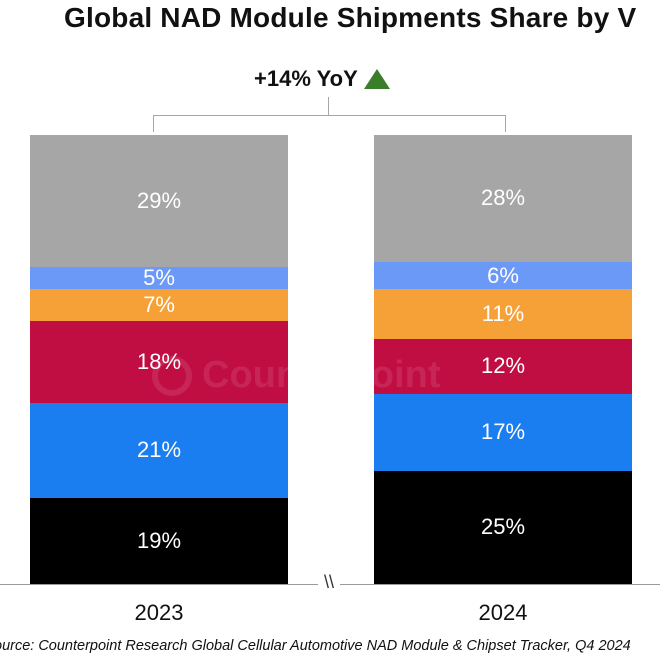 This screenshot has width=660, height=660. I want to click on bar-segment-2023-2: 21%, so click(159, 450).